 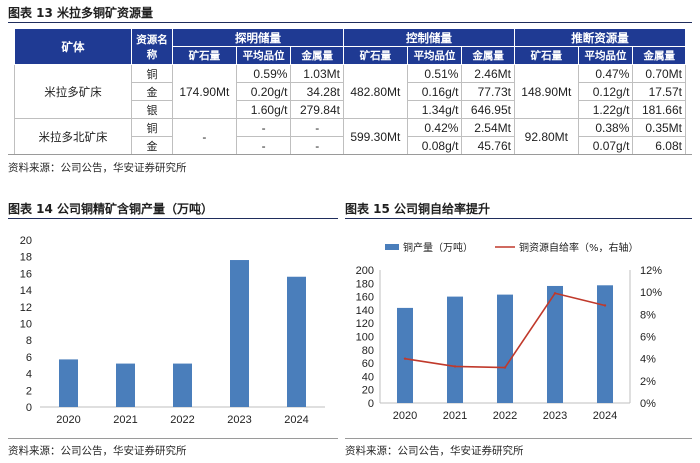 What do you see at coordinates (651, 293) in the screenshot?
I see `y-right-tick-label: 10%` at bounding box center [651, 293].